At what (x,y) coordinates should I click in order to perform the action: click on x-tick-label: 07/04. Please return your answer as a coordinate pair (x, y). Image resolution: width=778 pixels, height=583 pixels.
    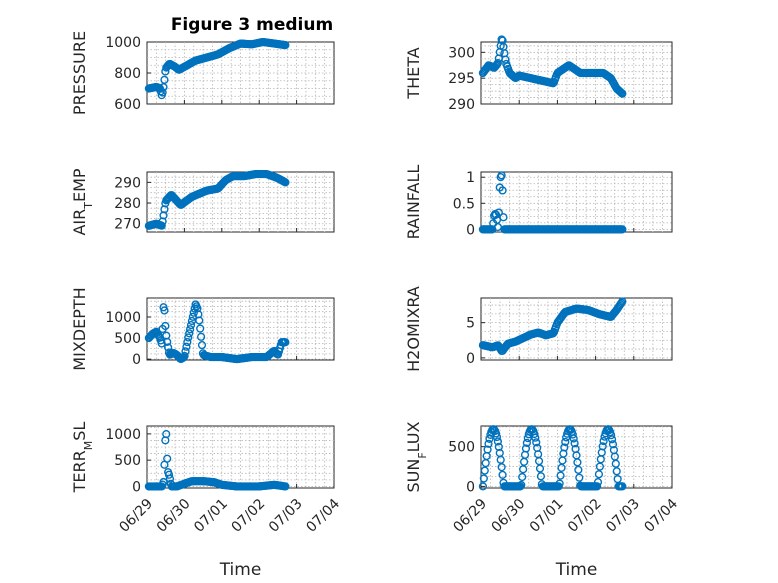
    Looking at the image, I should click on (323, 516).